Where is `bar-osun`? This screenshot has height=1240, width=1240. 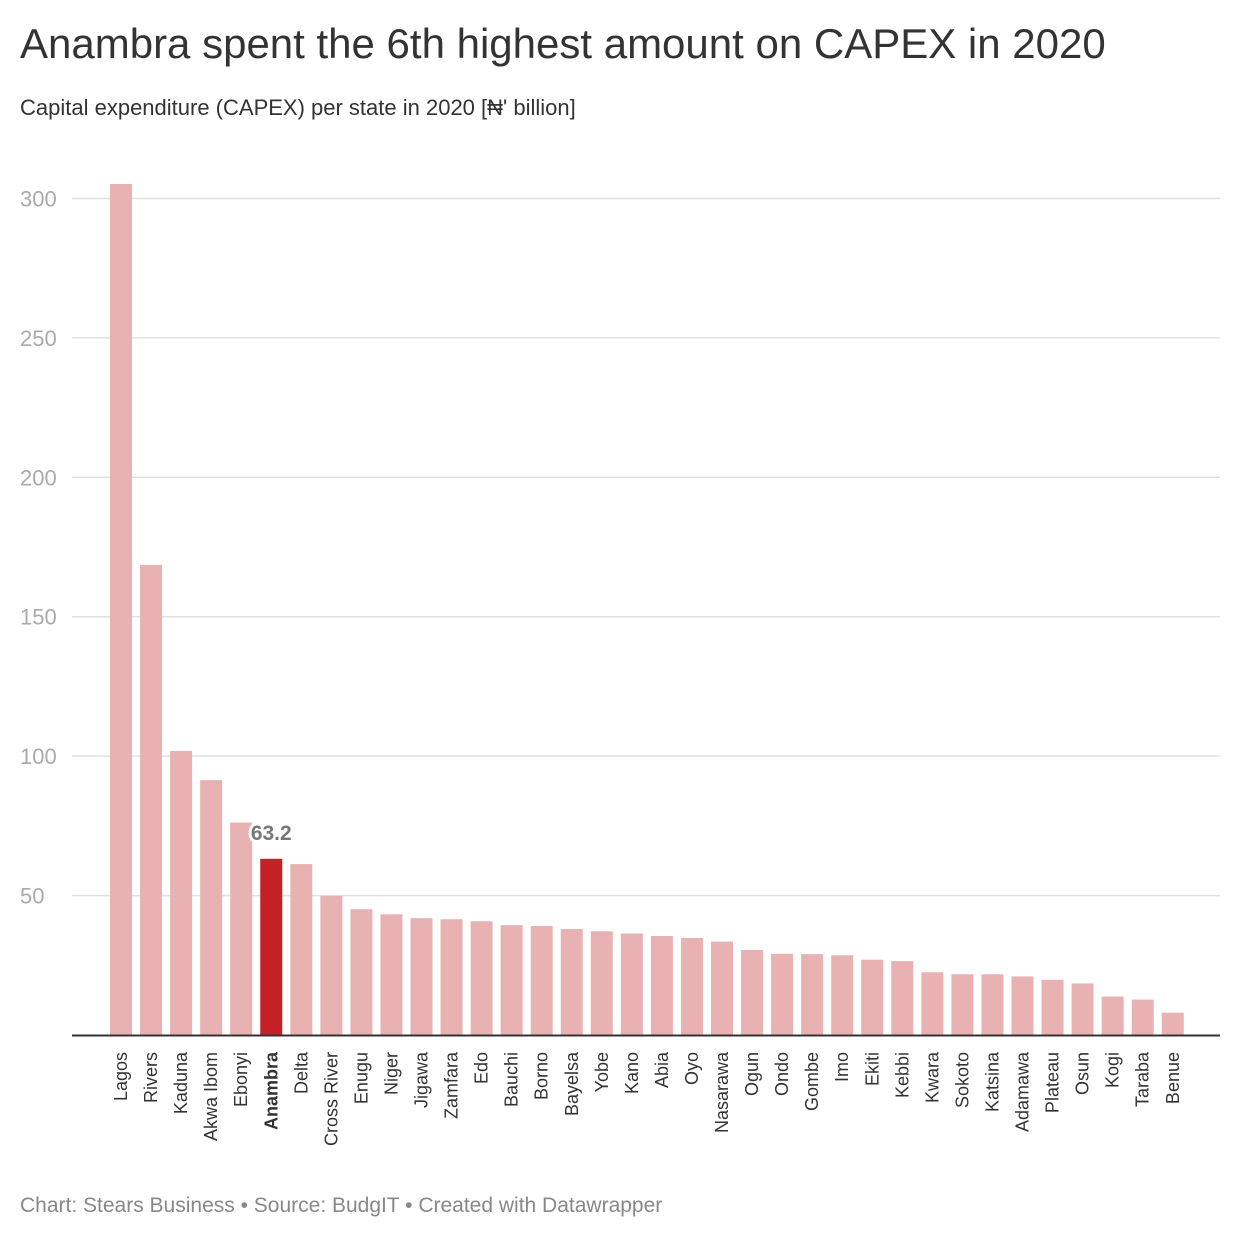
bar-osun is located at coordinates (1082, 1009).